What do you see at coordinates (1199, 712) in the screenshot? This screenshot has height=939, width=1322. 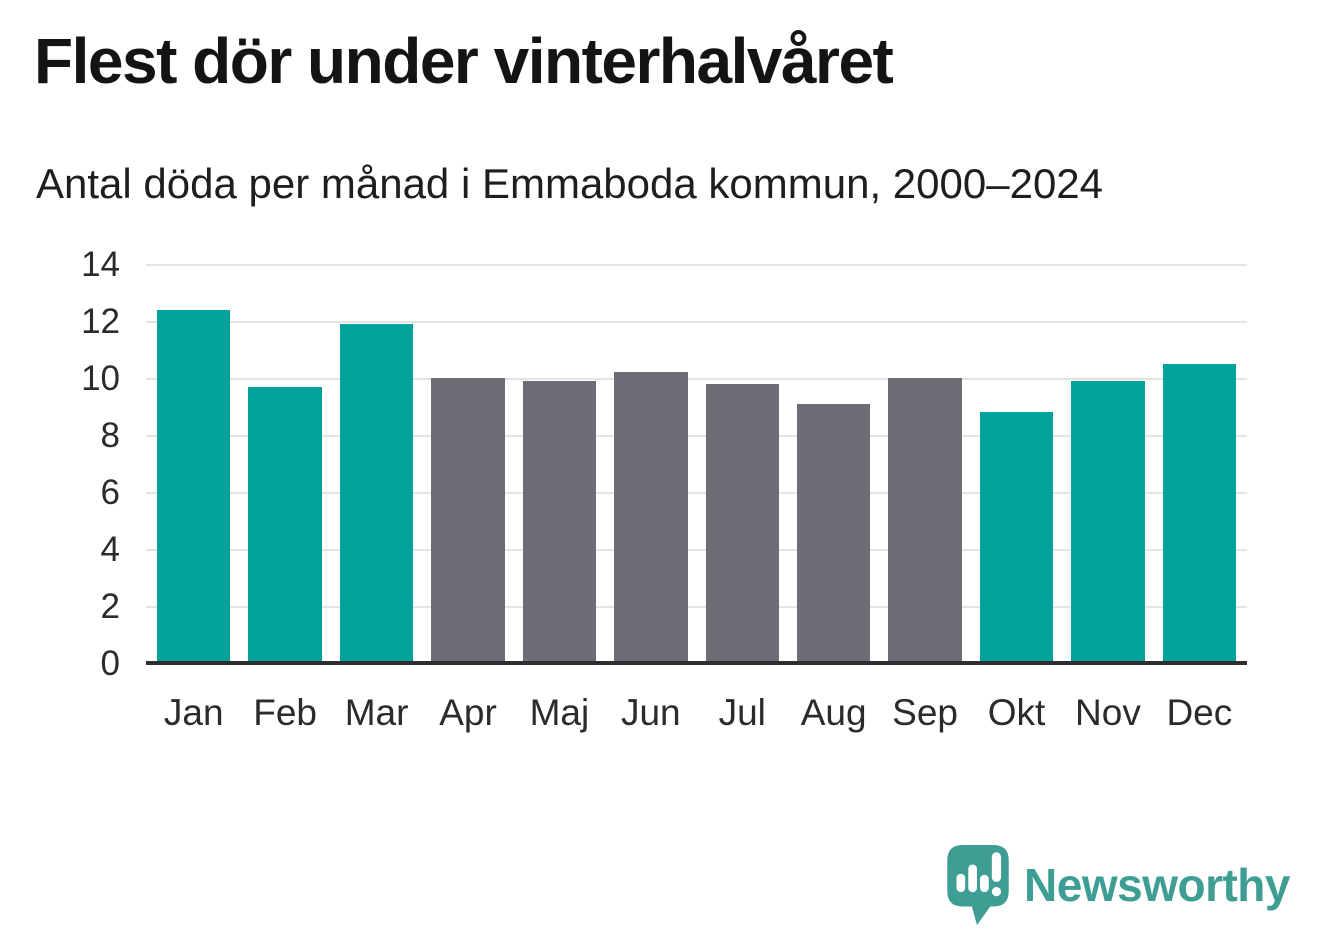 I see `x-axis-label: Dec` at bounding box center [1199, 712].